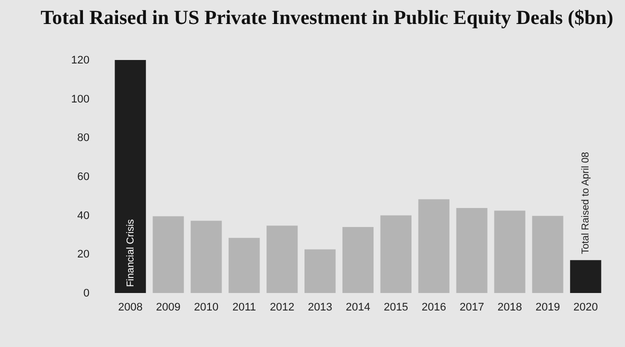 The width and height of the screenshot is (625, 347). Describe the element at coordinates (586, 202) in the screenshot. I see `annotation: Total Raised to April 08` at that location.